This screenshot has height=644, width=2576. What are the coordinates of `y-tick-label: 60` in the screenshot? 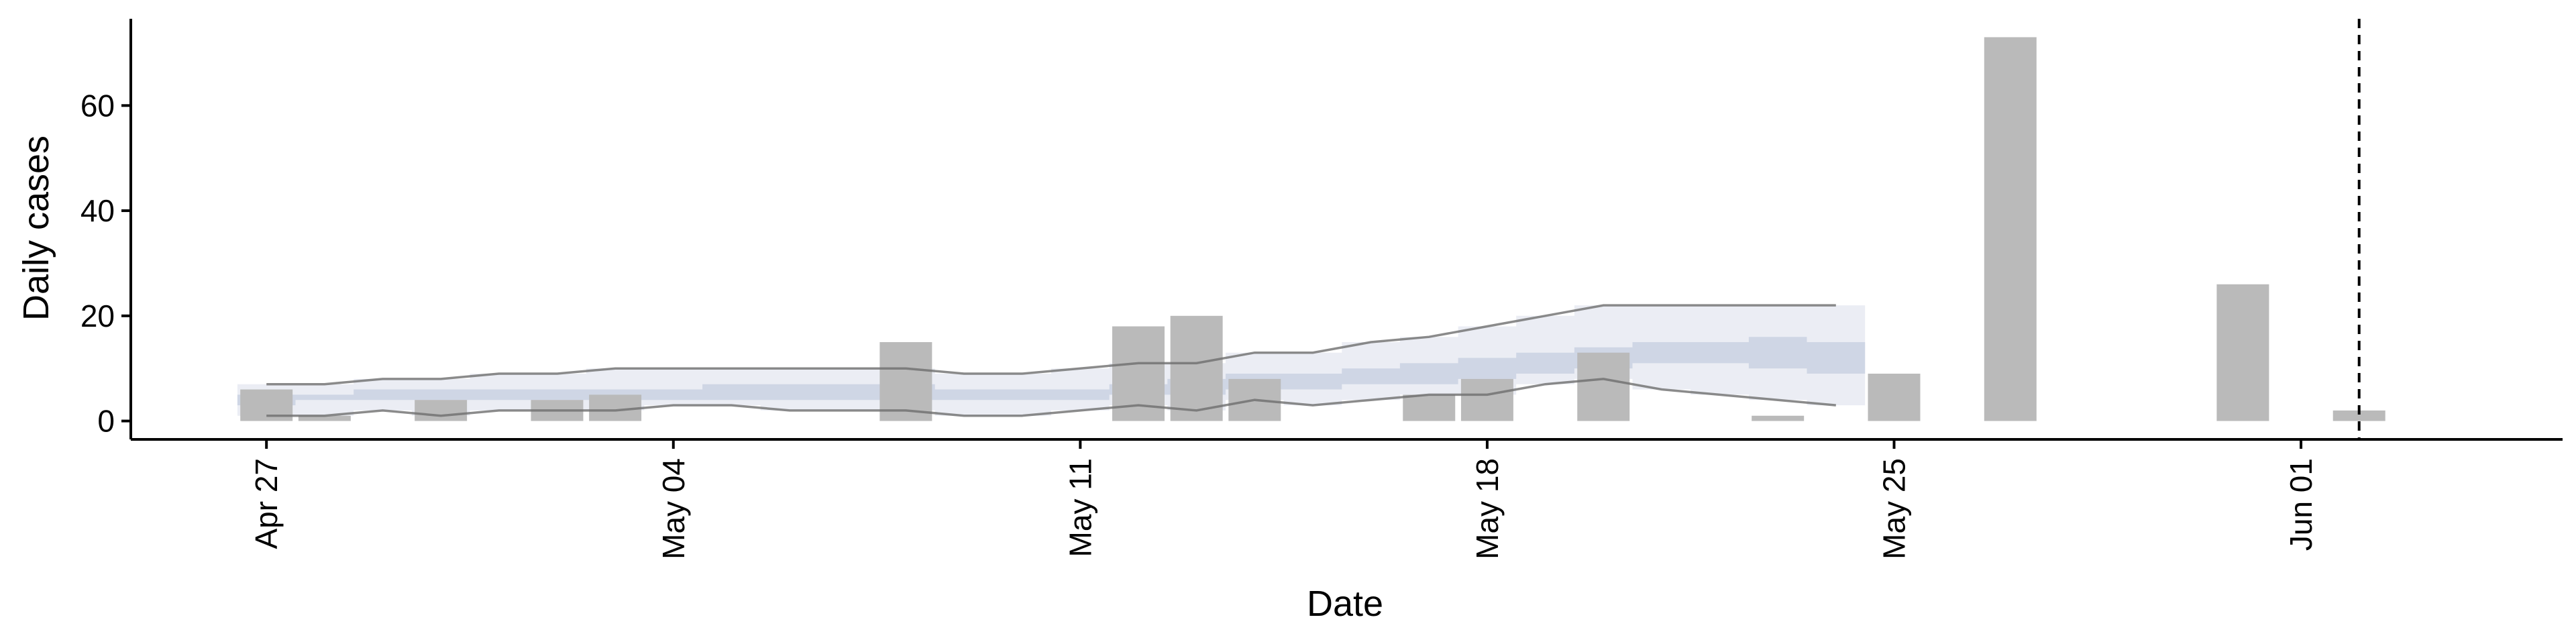 It's located at (97, 105).